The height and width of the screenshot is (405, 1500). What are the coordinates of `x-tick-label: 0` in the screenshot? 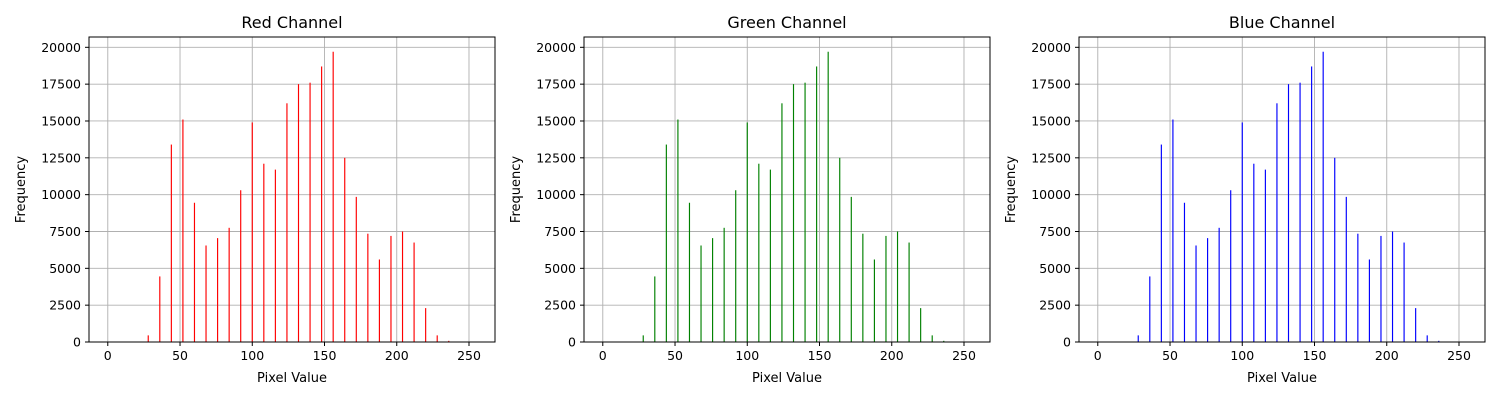 It's located at (1098, 355).